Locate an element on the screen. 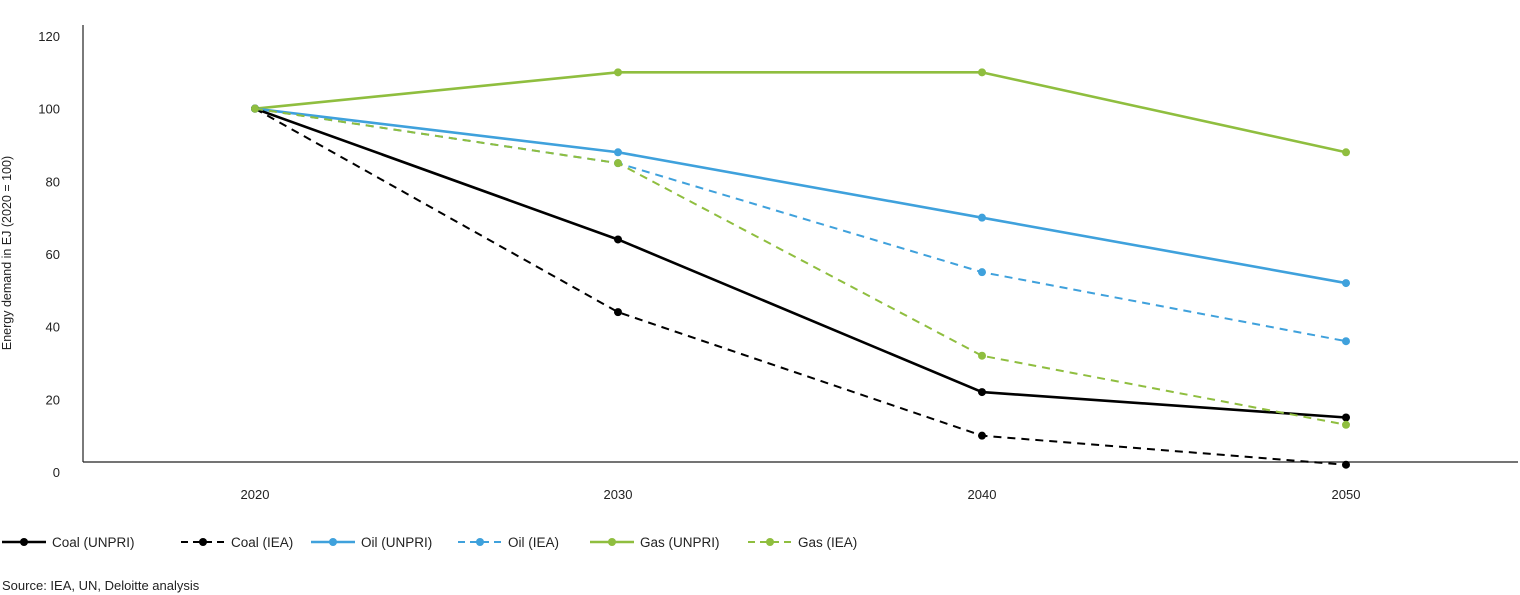  y-tick-label: 40 is located at coordinates (53, 327).